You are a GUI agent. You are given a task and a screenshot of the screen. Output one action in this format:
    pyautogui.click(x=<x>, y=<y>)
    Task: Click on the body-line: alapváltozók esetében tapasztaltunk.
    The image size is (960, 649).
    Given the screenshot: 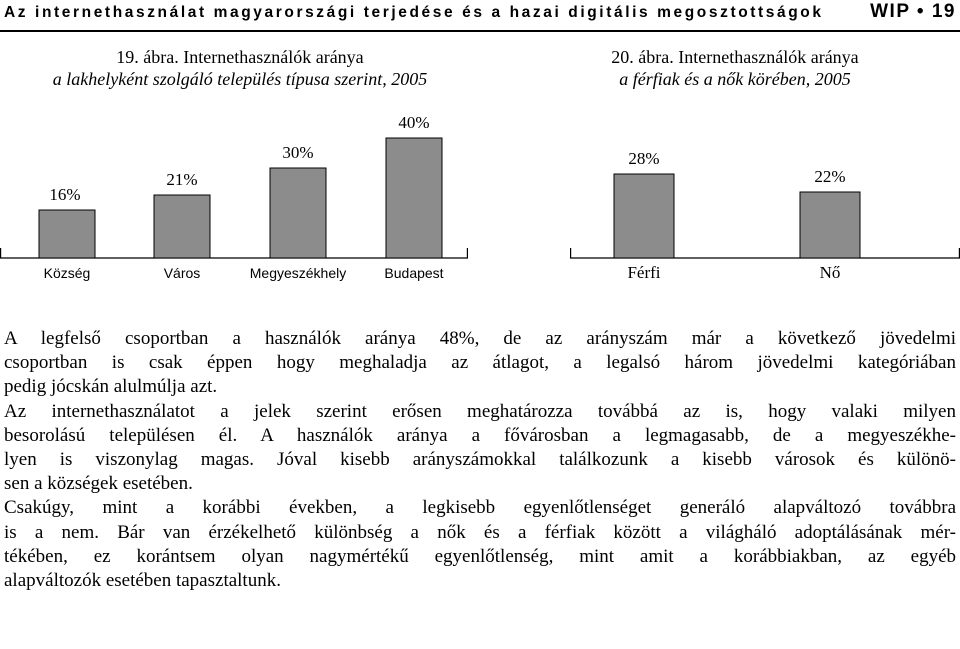 What is the action you would take?
    pyautogui.click(x=142, y=581)
    